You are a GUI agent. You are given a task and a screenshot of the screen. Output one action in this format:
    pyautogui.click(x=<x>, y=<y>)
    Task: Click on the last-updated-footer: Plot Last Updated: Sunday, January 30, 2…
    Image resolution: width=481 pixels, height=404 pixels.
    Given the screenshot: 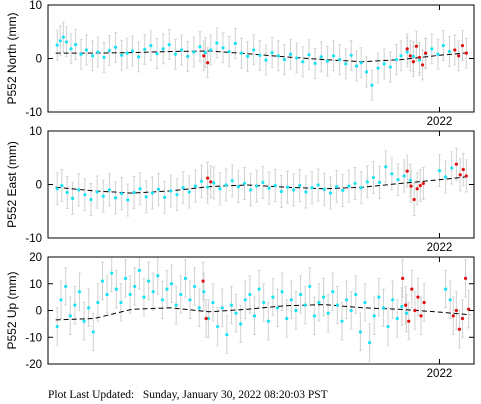 What is the action you would take?
    pyautogui.click(x=188, y=395)
    